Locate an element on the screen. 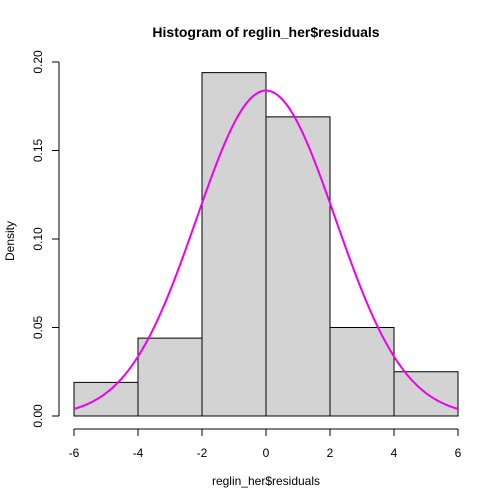 Image resolution: width=504 pixels, height=504 pixels. y-tick-label: 0.10 is located at coordinates (38, 239).